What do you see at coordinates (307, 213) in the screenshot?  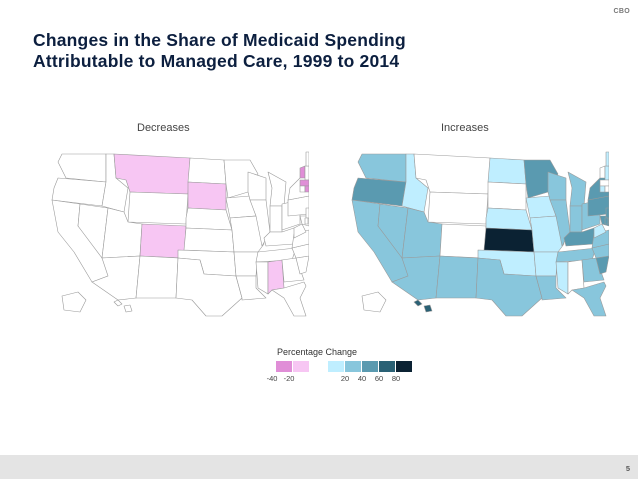 I see `decreases-state-nj` at bounding box center [307, 213].